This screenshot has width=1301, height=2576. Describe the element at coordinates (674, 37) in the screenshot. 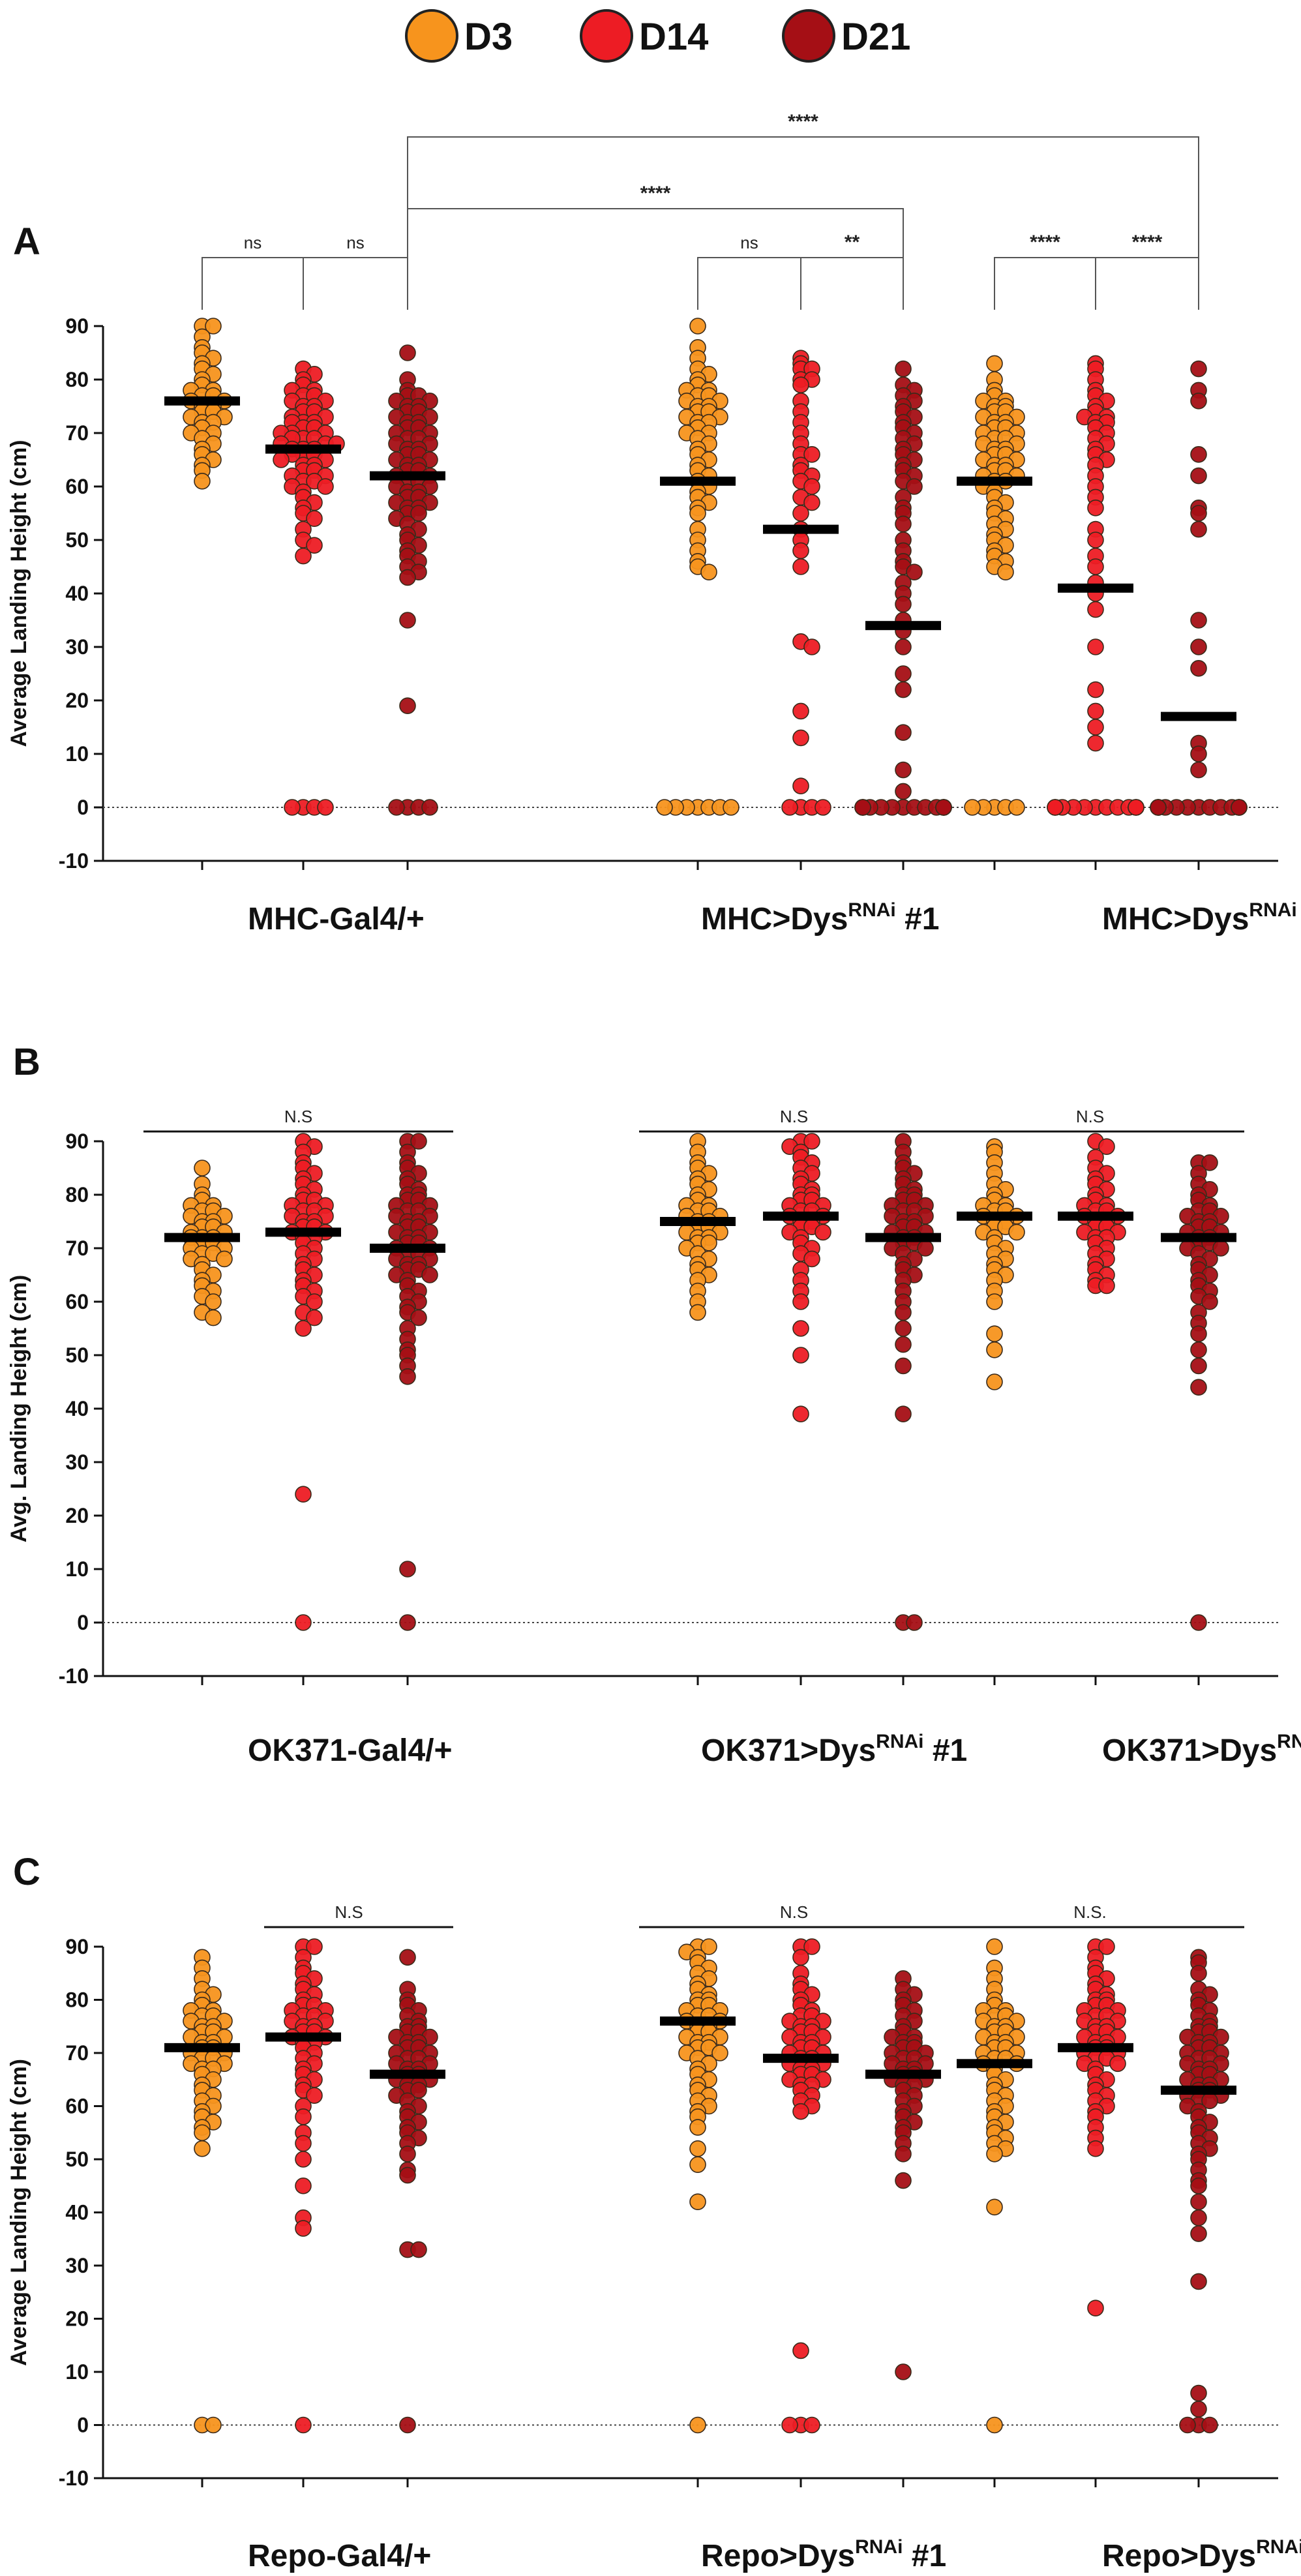

I see `legend-label-d14: D14` at that location.